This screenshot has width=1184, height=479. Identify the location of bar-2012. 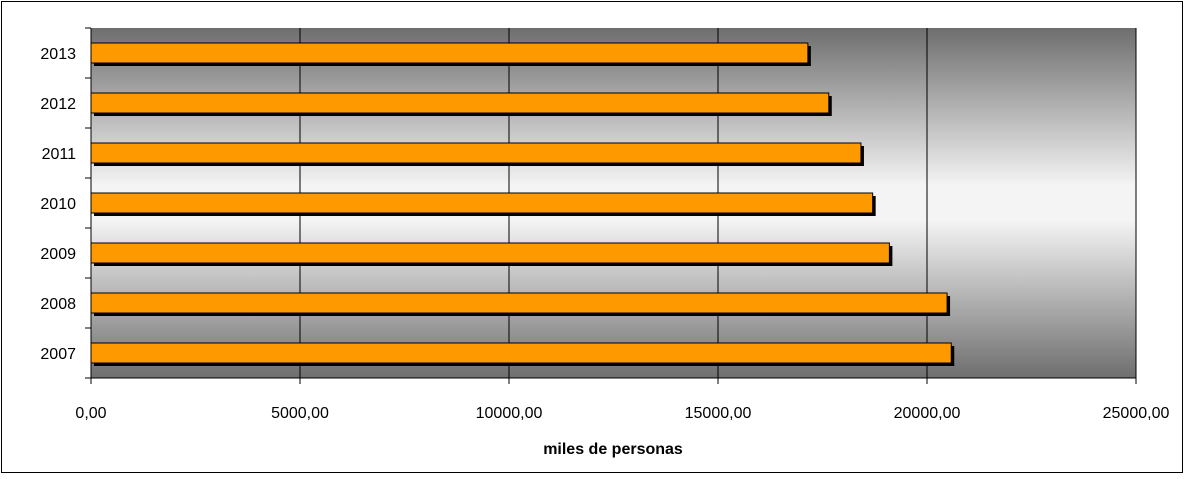
(460, 103).